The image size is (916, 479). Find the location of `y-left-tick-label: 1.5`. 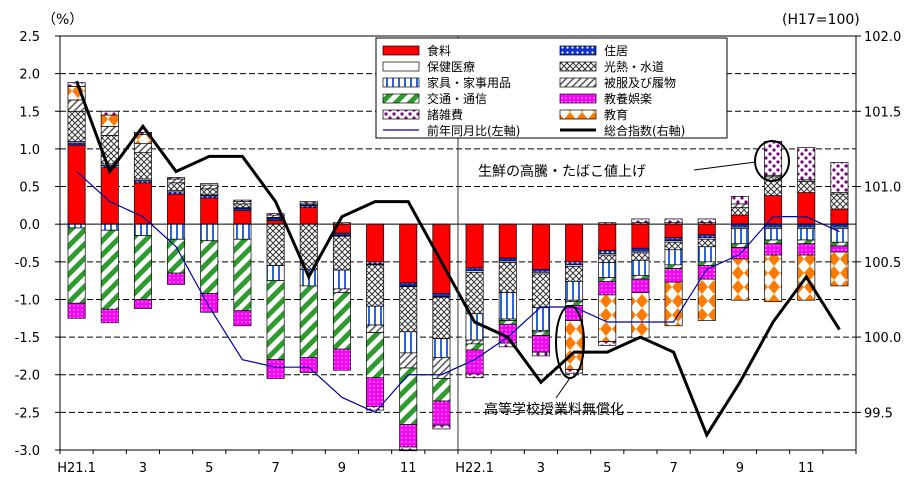

y-left-tick-label: 1.5 is located at coordinates (29, 112).